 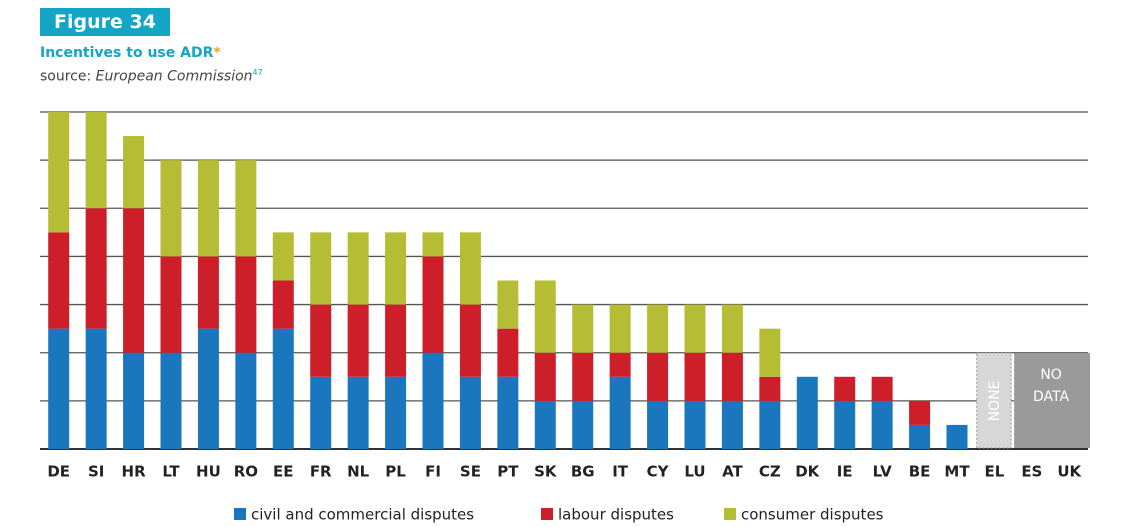 I want to click on chart-title: Incentives to use ADR*, so click(x=130, y=53).